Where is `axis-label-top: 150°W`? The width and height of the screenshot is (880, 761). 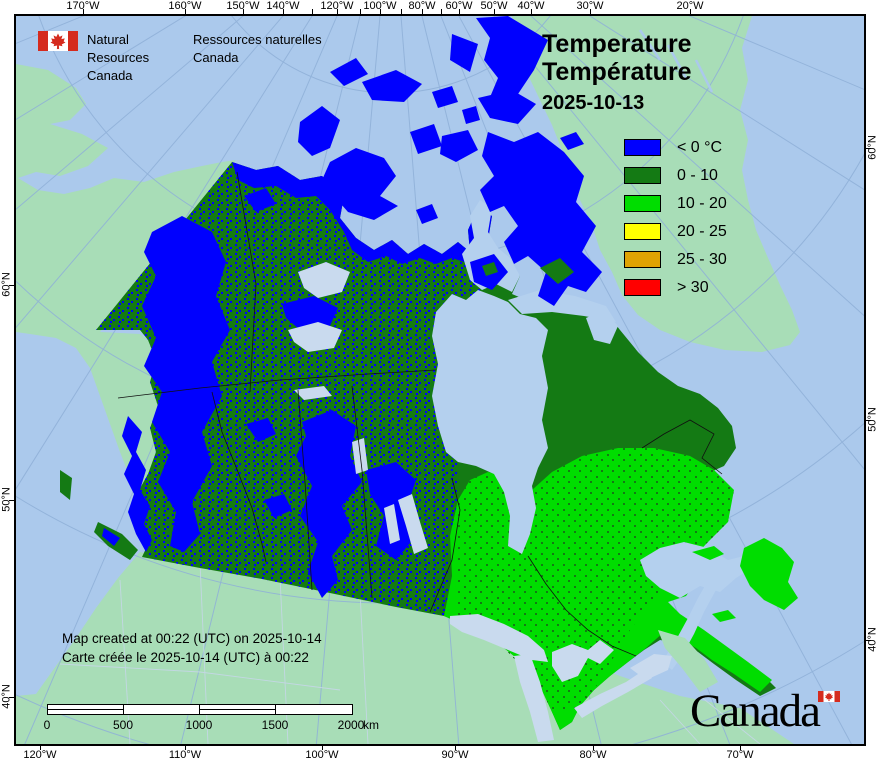 axis-label-top: 150°W is located at coordinates (243, 6).